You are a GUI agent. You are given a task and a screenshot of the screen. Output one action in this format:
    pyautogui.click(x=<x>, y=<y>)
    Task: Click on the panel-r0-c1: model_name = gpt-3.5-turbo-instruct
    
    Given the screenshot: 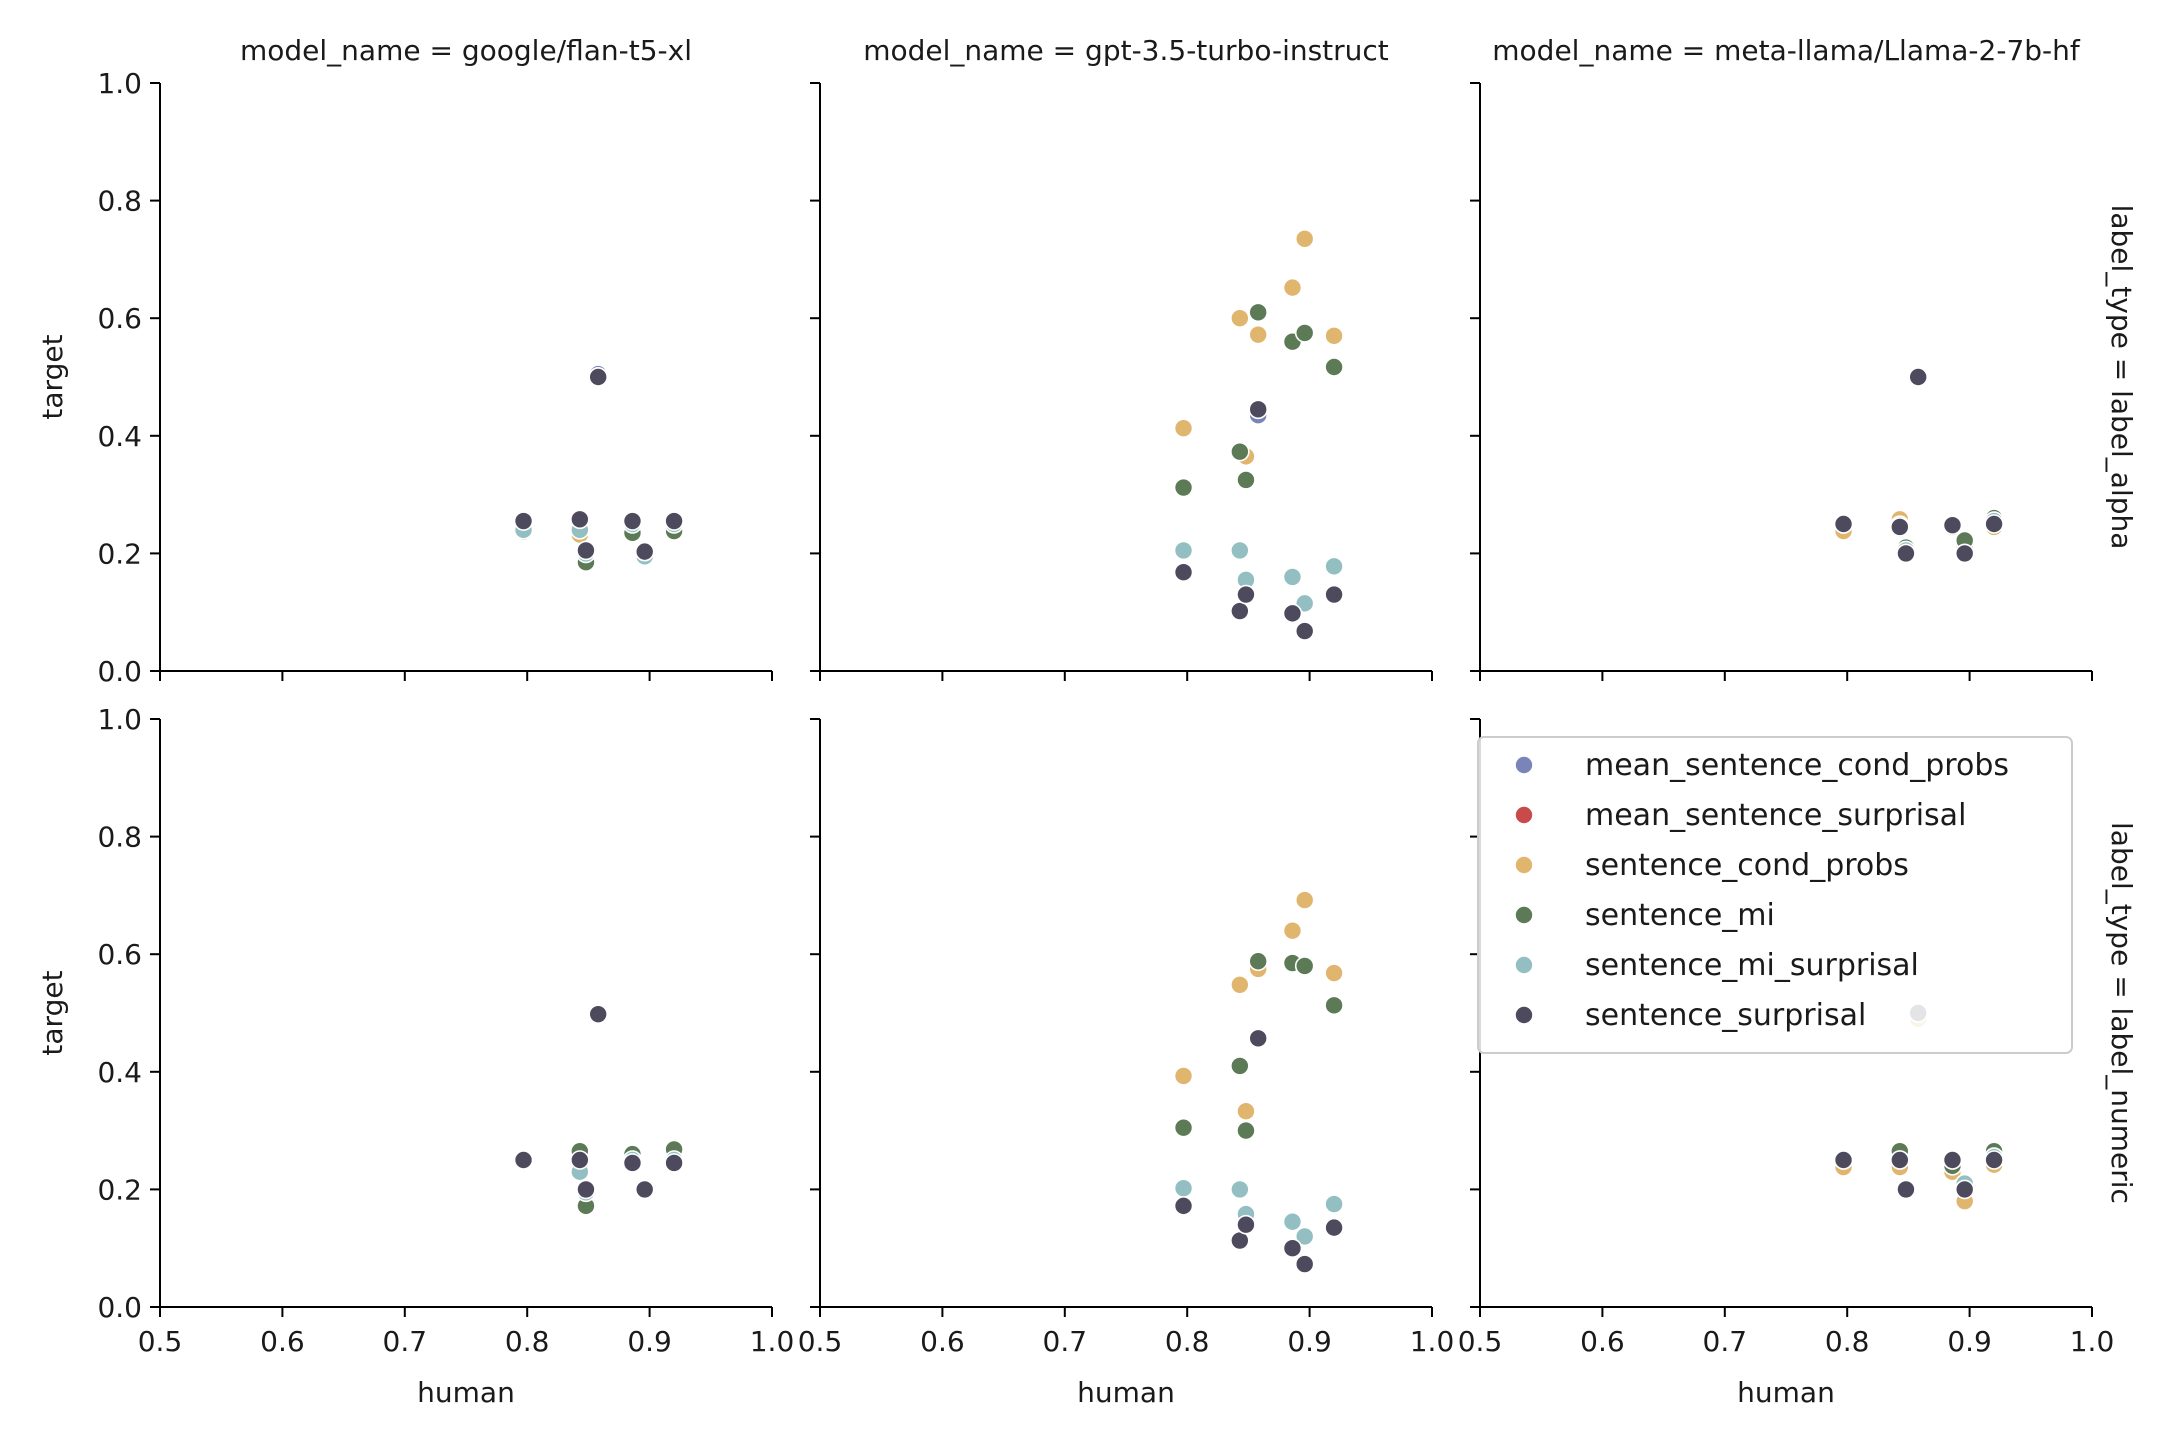 What is the action you would take?
    pyautogui.click(x=1121, y=357)
    